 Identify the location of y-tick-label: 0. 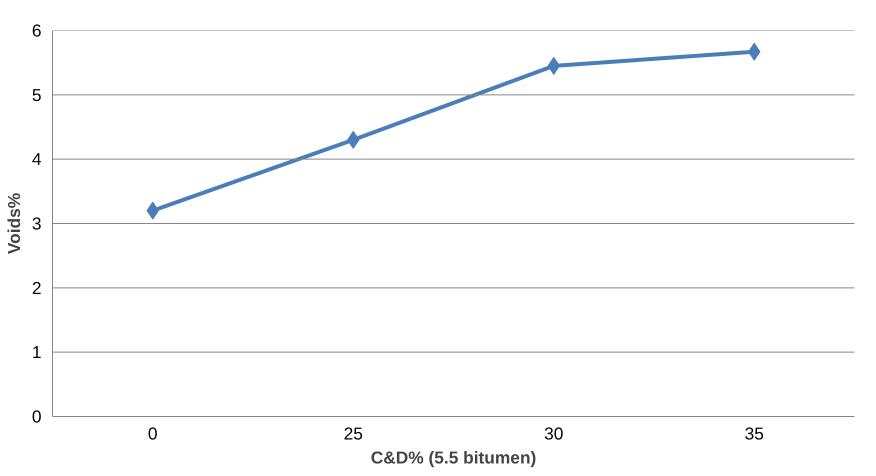
(37, 416).